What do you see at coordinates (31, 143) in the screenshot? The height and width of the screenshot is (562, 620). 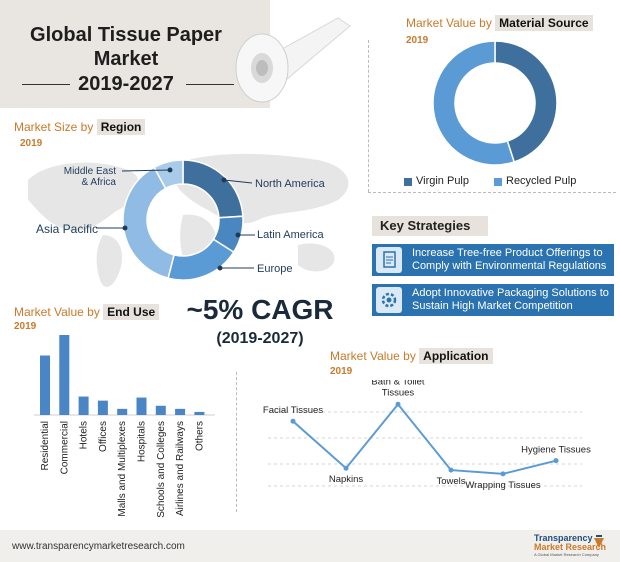 I see `region-year: 2019` at bounding box center [31, 143].